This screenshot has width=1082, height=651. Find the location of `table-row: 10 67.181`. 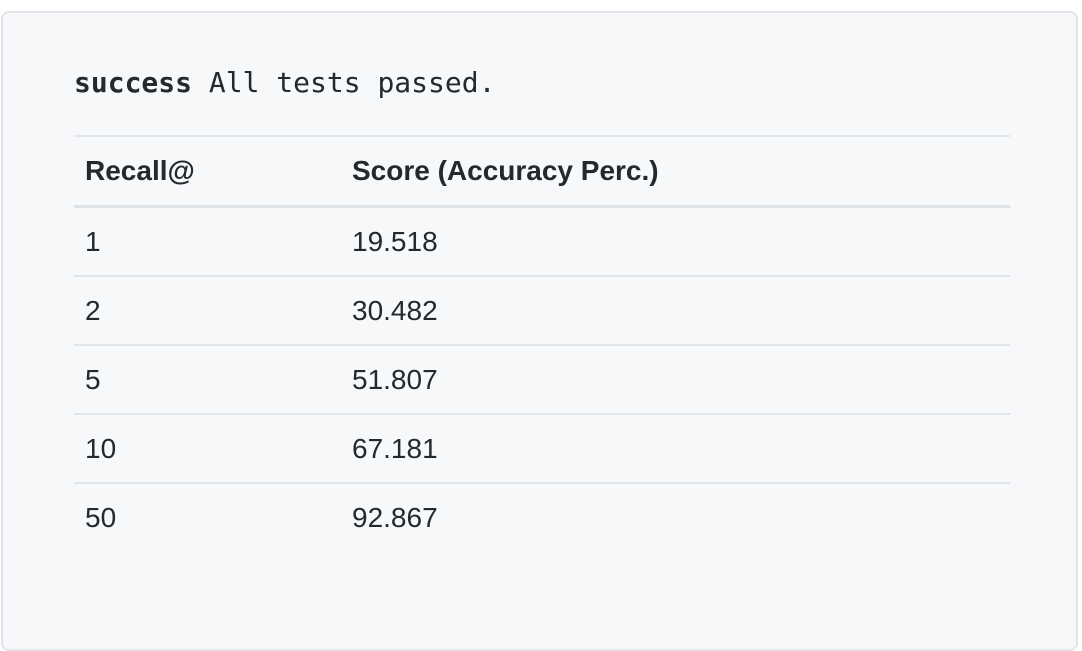

table-row: 10 67.181 is located at coordinates (542, 449).